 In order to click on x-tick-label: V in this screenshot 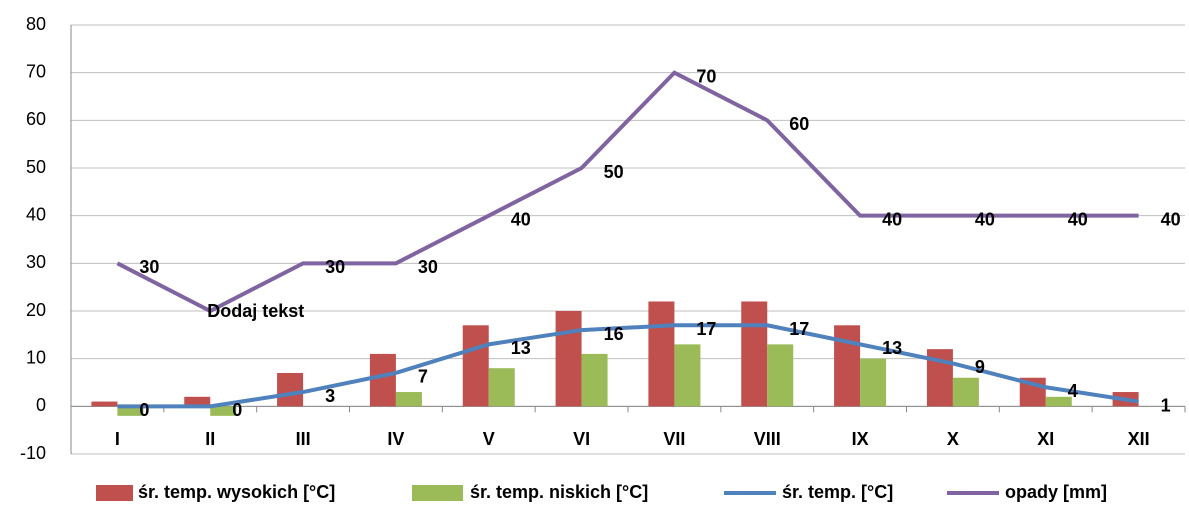, I will do `click(489, 439)`.